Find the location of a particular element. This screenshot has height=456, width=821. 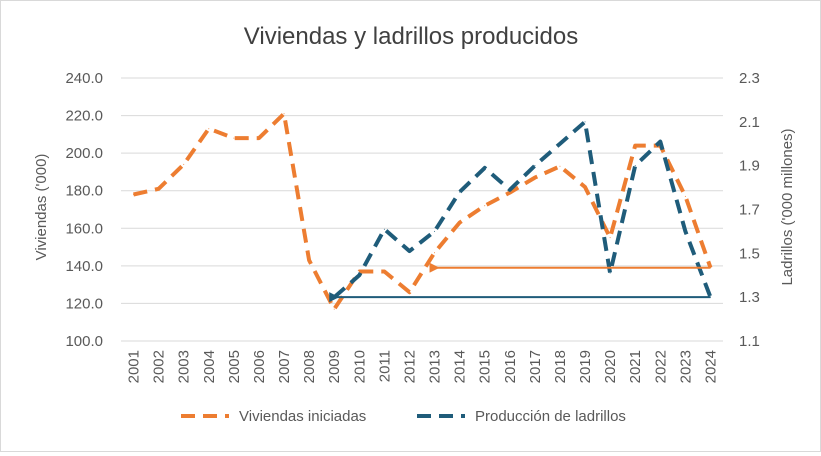

y-left-tick-label: 200.0 is located at coordinates (84, 153).